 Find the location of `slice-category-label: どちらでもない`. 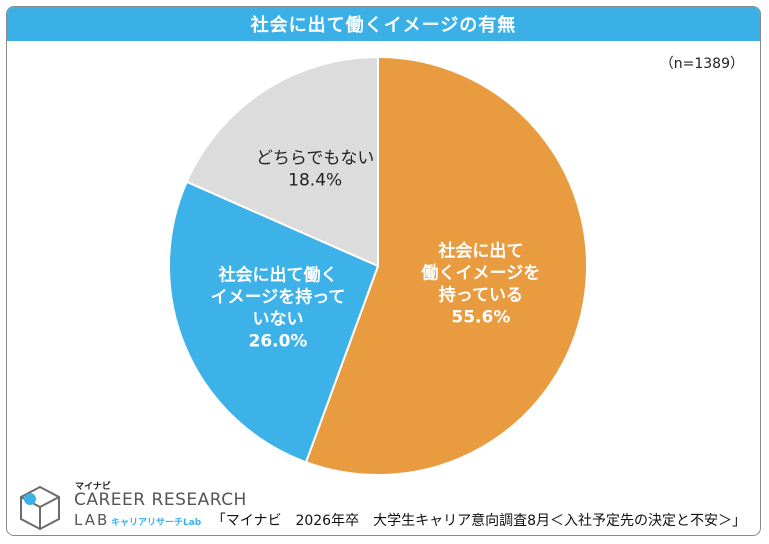

slice-category-label: どちらでもない is located at coordinates (315, 159).